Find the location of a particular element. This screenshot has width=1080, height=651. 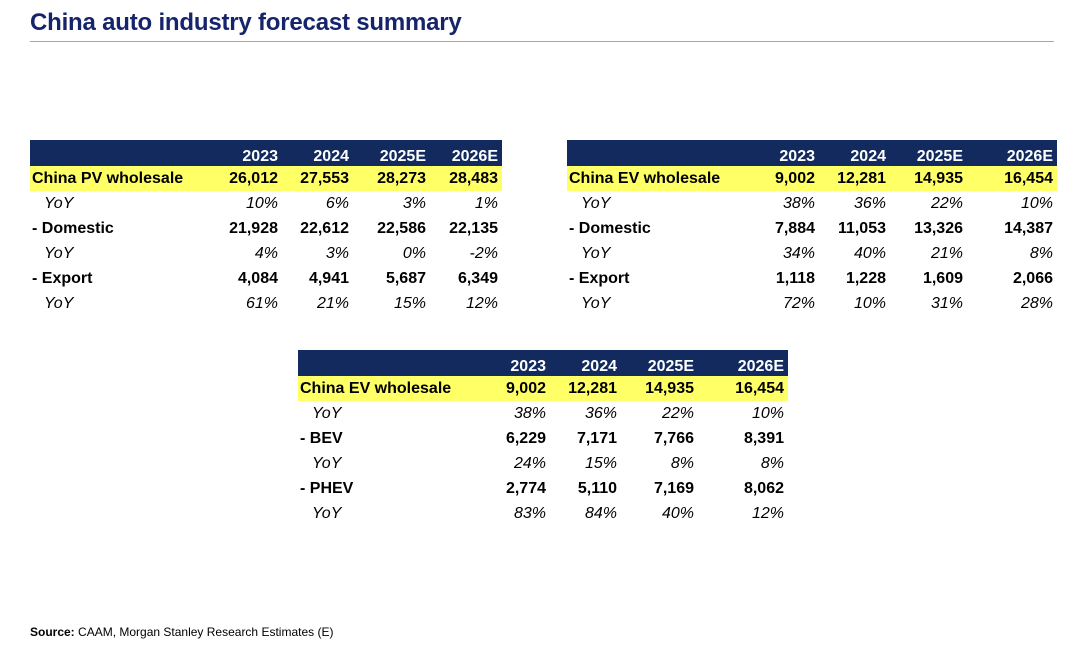

table-cell: 28,483 is located at coordinates (466, 178).